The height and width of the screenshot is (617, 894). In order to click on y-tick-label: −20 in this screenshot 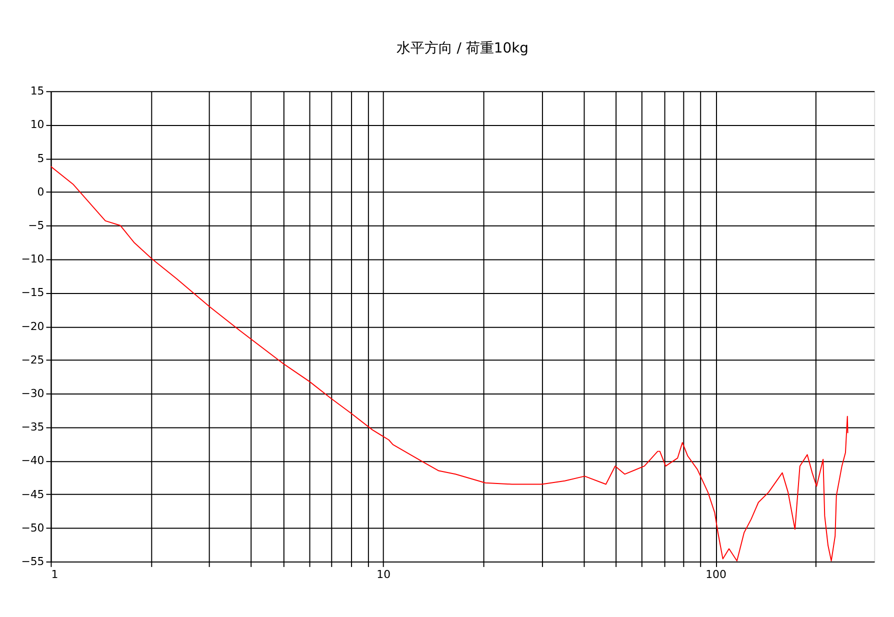, I will do `click(32, 326)`.